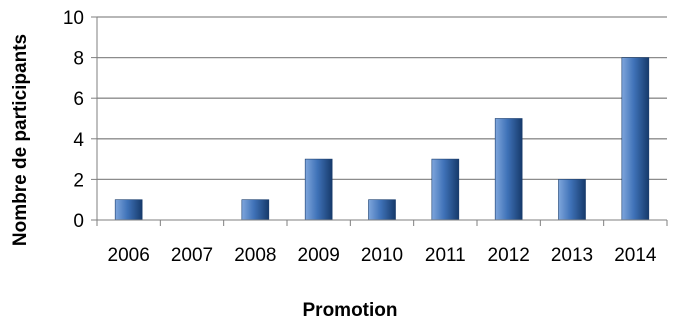 Image resolution: width=679 pixels, height=320 pixels. I want to click on bar-2014, so click(635, 139).